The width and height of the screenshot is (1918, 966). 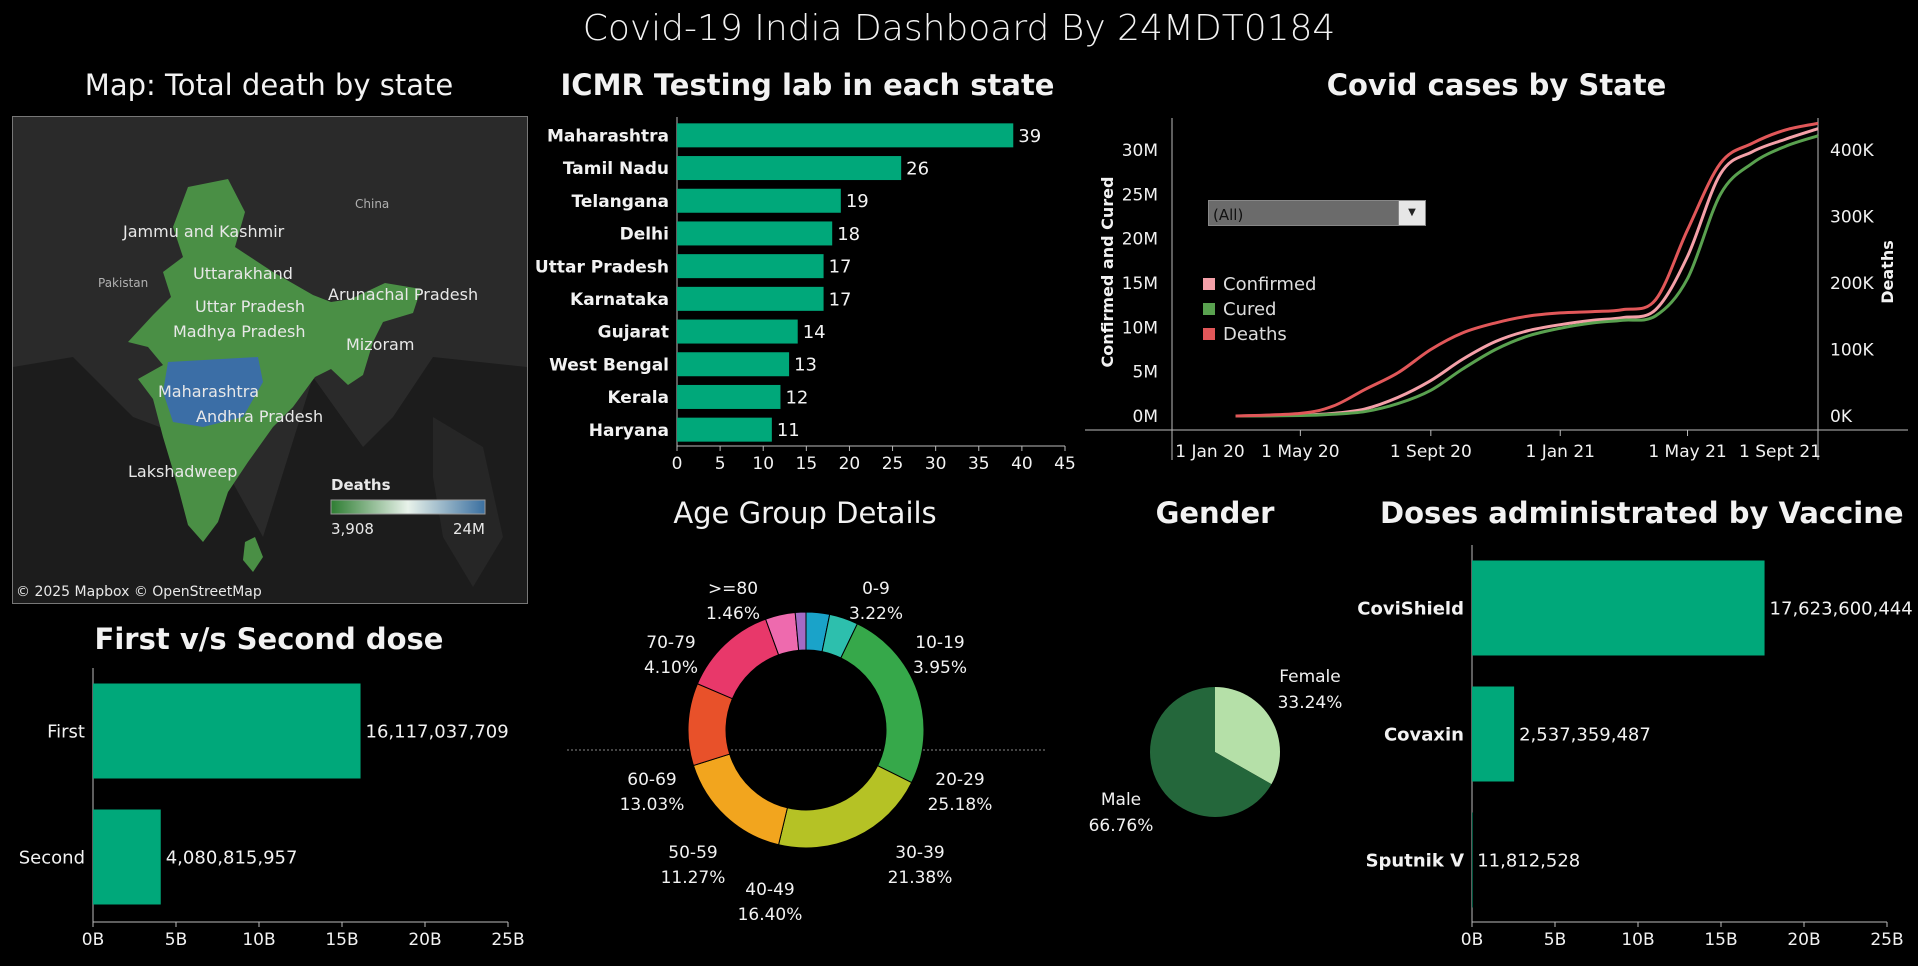 What do you see at coordinates (1270, 284) in the screenshot?
I see `legend-confirmed-label: Confirmed` at bounding box center [1270, 284].